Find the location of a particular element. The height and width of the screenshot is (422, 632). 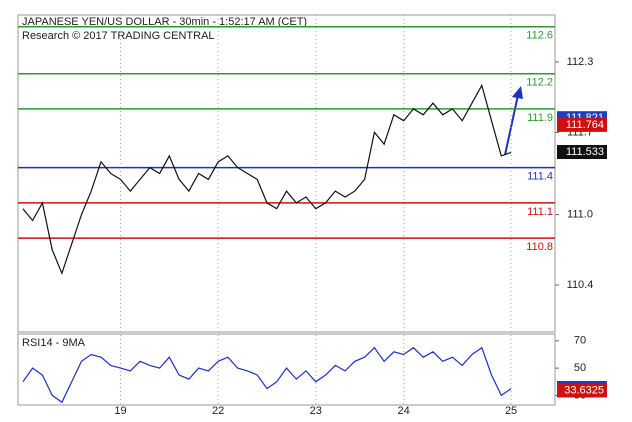

x-tick-label: 23 is located at coordinates (316, 411).